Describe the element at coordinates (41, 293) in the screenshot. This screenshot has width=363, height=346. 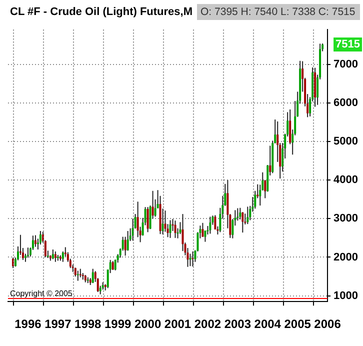
I see `annotation: Copyright © 2005` at that location.